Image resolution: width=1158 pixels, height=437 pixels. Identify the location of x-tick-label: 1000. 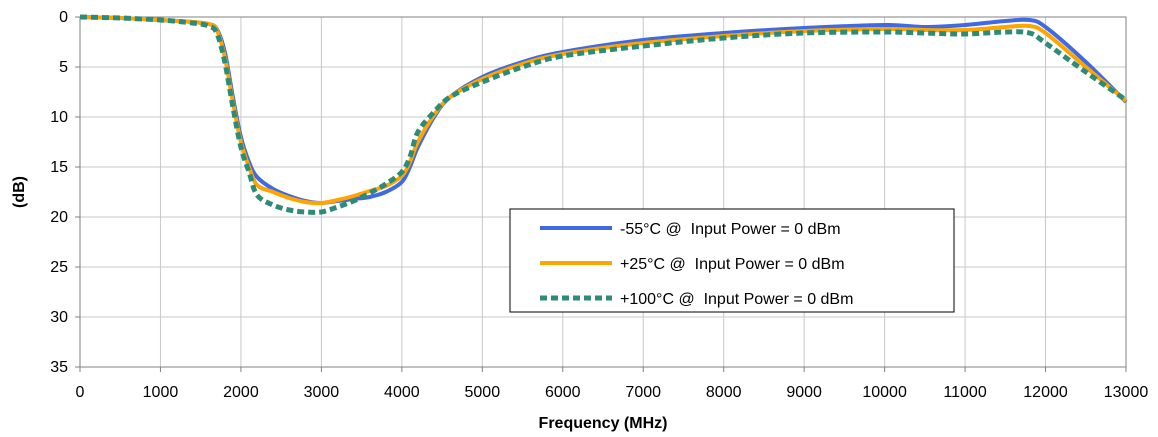
(161, 392).